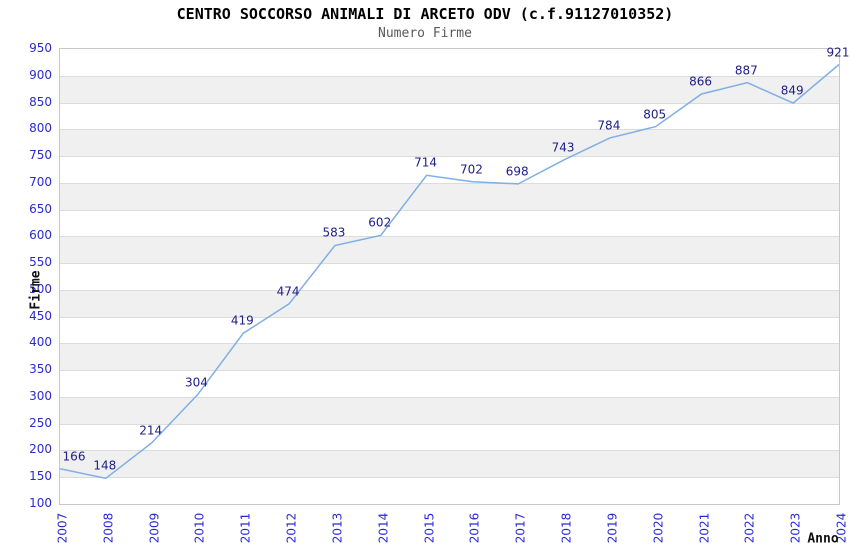  I want to click on y-tick-label: 850, so click(40, 101).